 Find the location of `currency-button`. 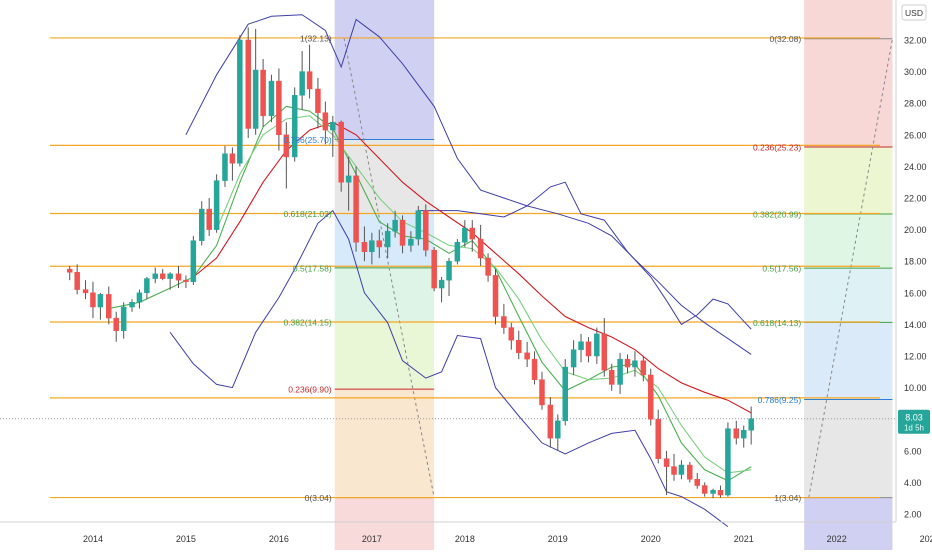

currency-button is located at coordinates (914, 12).